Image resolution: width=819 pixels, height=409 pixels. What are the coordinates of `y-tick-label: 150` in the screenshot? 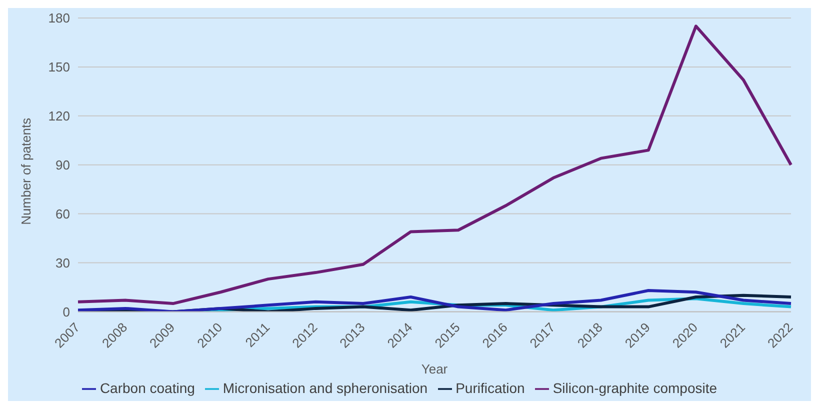 It's located at (59, 67).